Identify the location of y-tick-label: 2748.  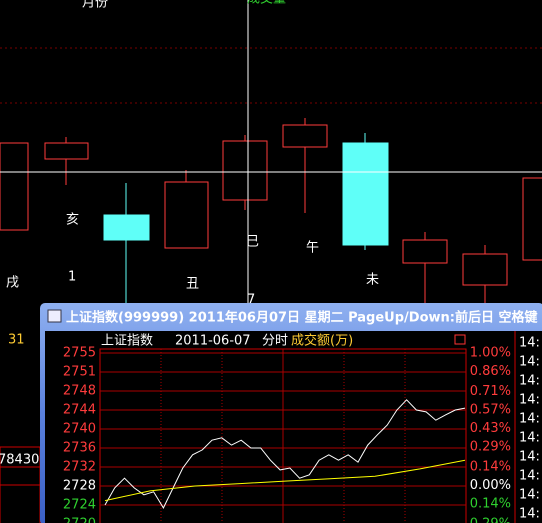
(79, 391).